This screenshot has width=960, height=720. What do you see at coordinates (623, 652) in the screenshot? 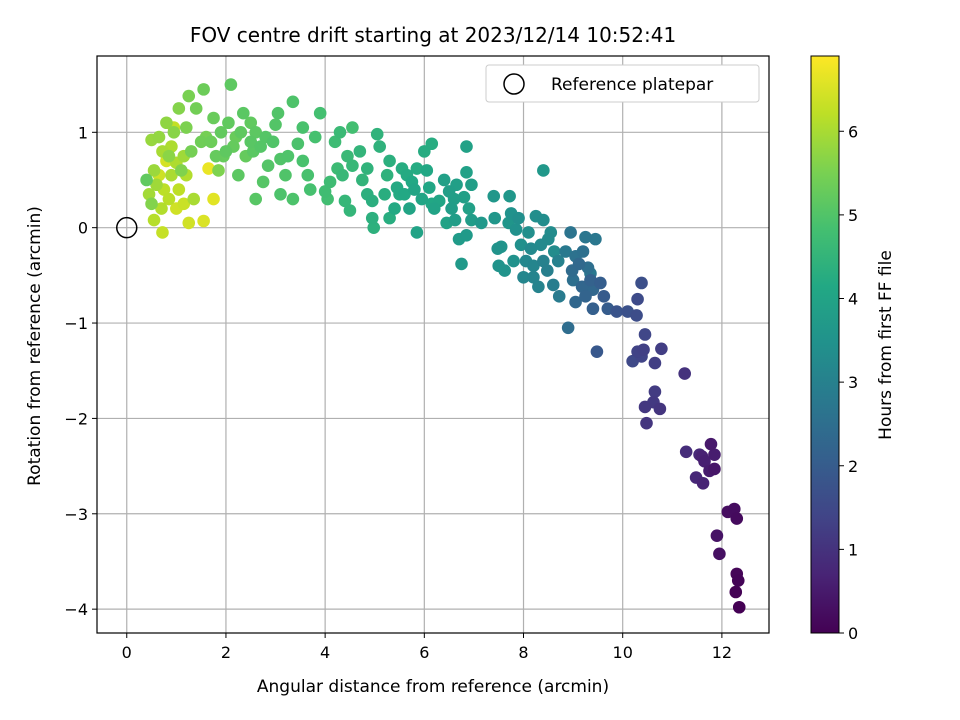
I see `x-tick-label: 10` at bounding box center [623, 652].